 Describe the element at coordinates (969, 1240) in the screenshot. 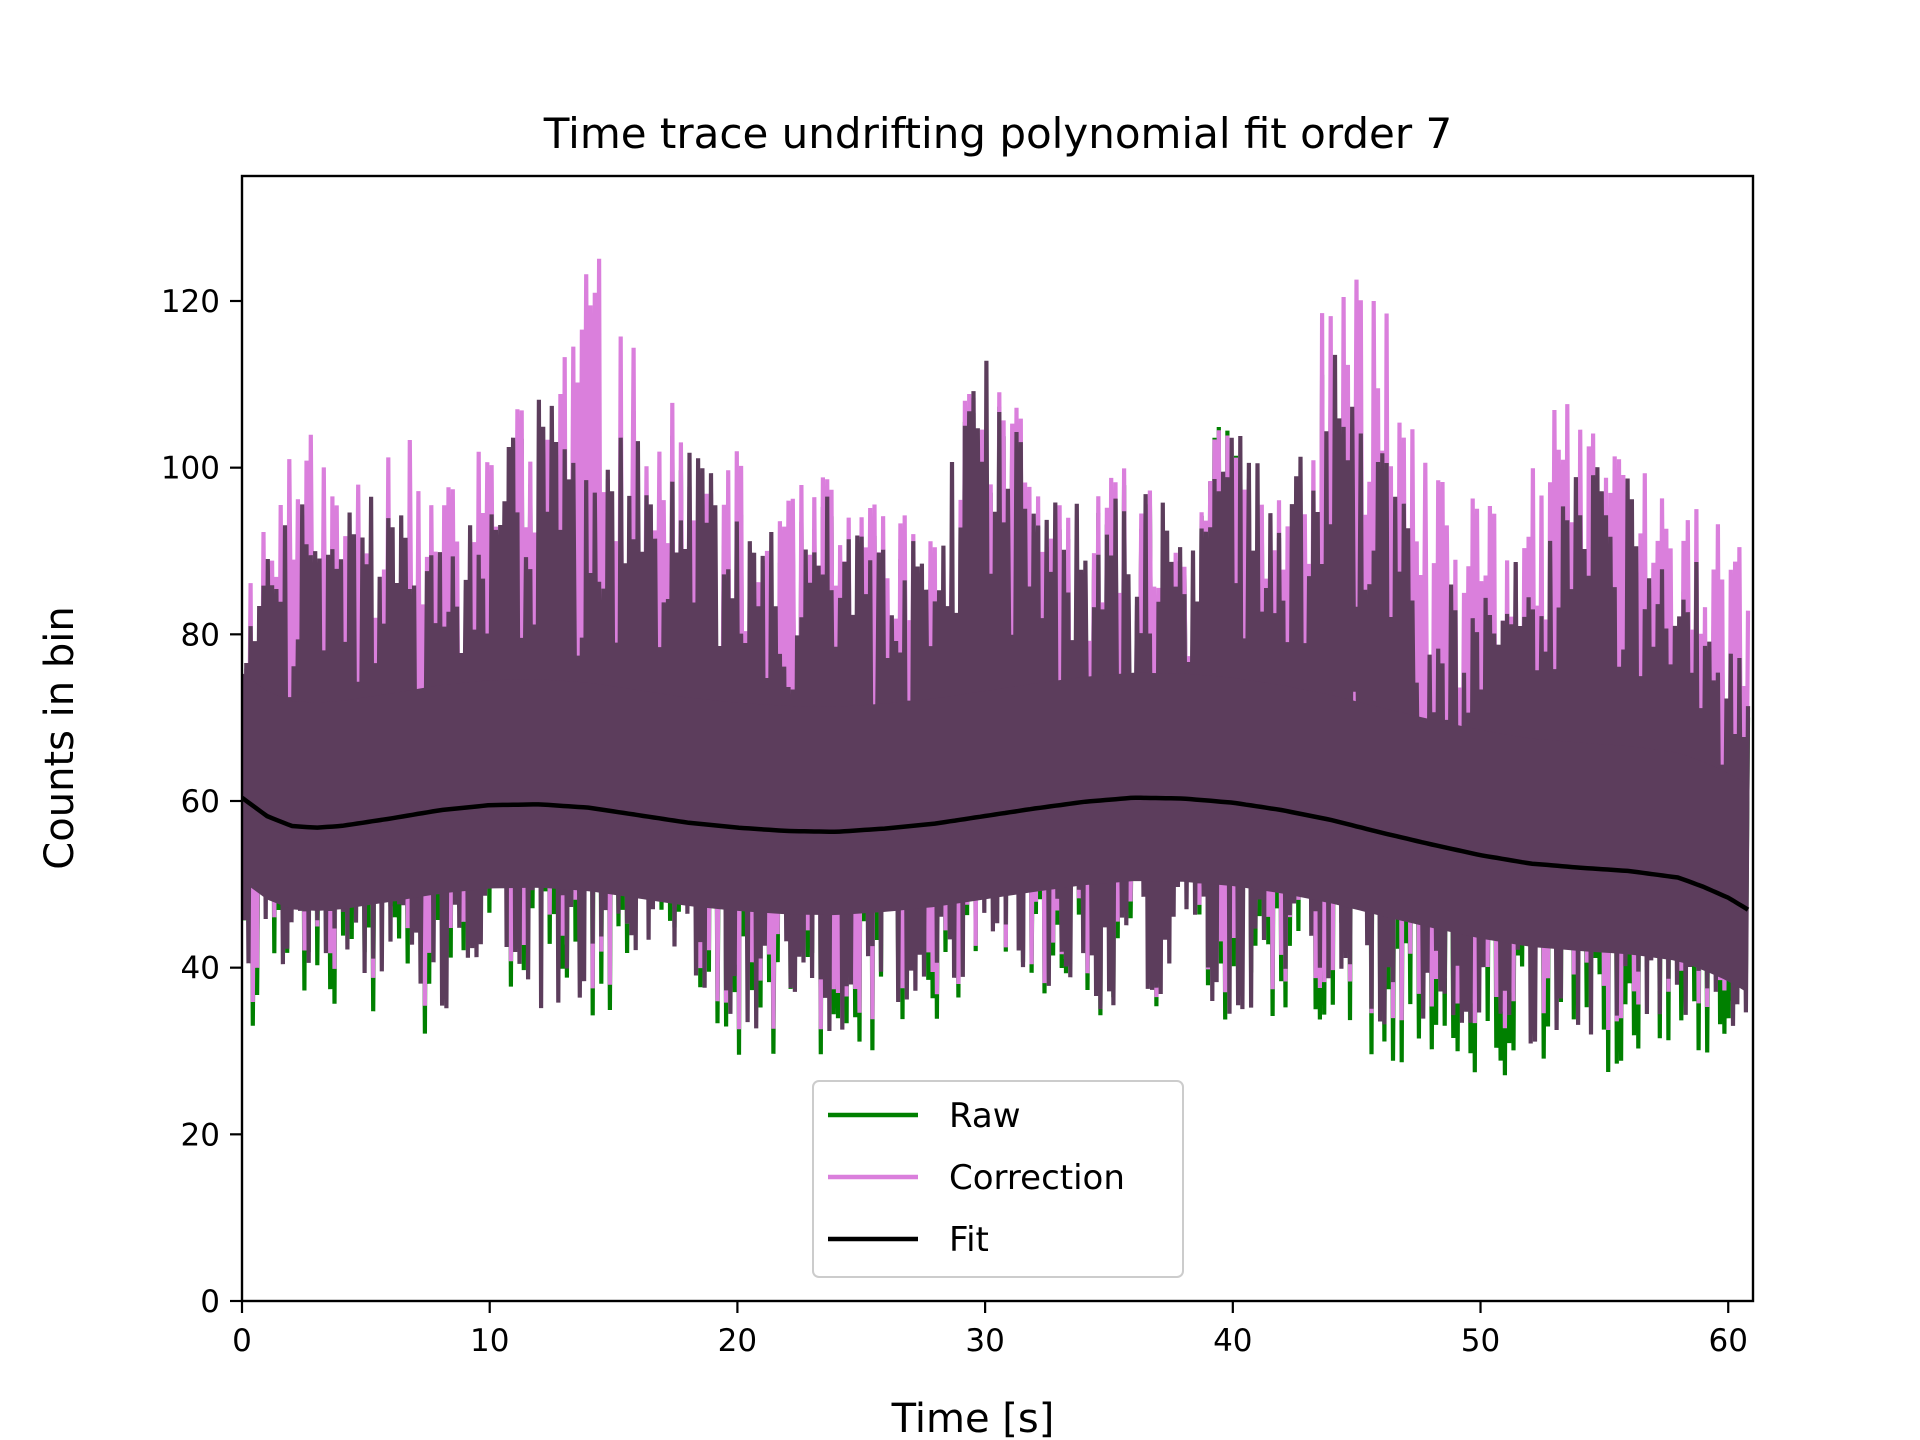

I see `legend-label-fit: Fit` at that location.